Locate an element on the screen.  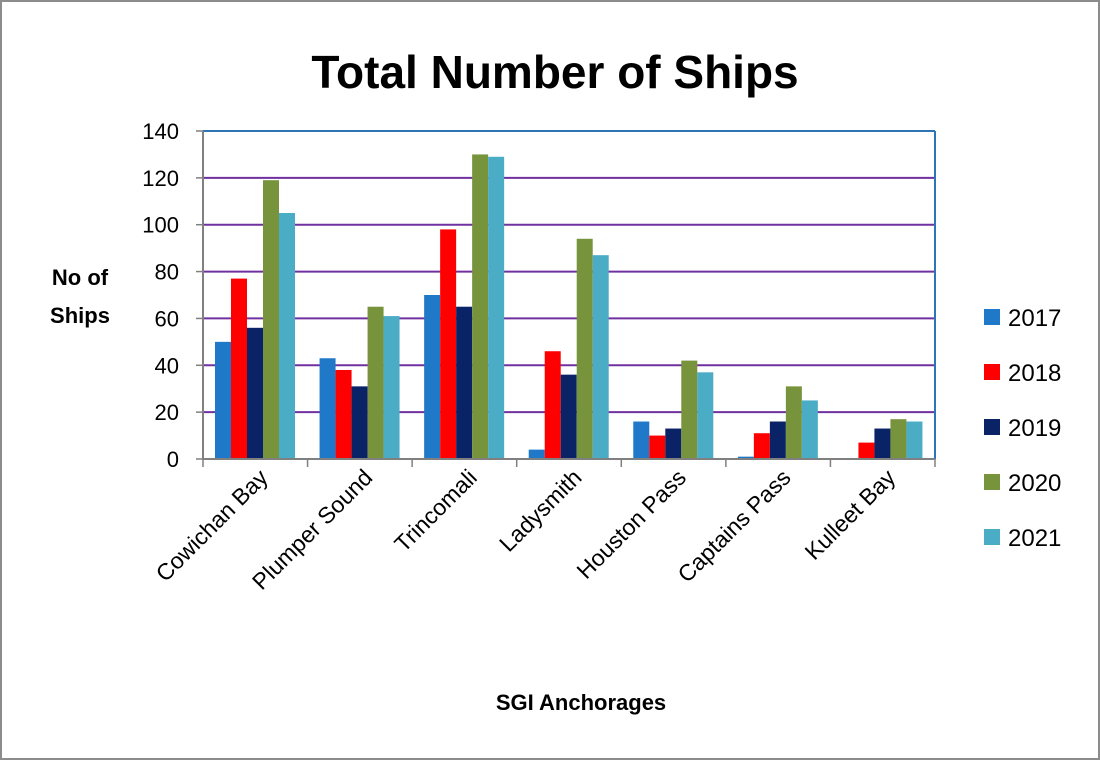
legend-label: 2018 is located at coordinates (1034, 373).